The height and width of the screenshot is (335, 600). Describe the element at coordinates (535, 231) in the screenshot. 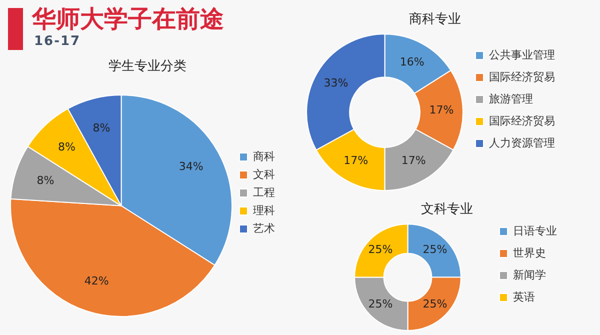

I see `legend-label: 日语专业` at that location.